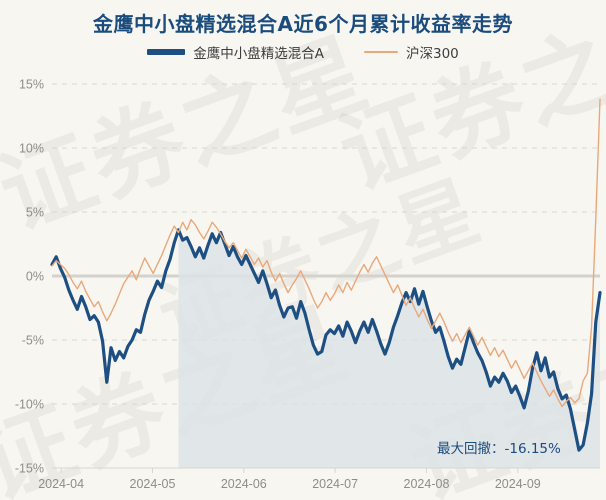 This screenshot has height=500, width=606. Describe the element at coordinates (29, 469) in the screenshot. I see `y-axis-label: -15%` at that location.